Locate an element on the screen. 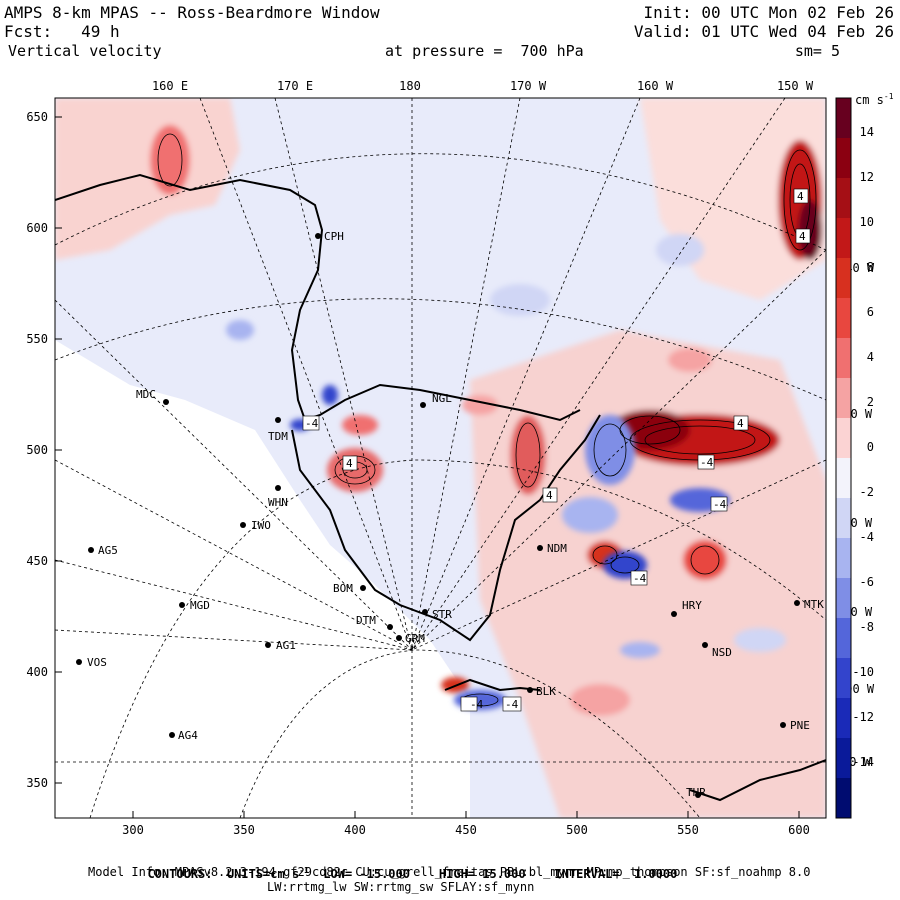 Image resolution: width=900 pixels, height=900 pixels. smoothing: sm= 5 is located at coordinates (817, 51).